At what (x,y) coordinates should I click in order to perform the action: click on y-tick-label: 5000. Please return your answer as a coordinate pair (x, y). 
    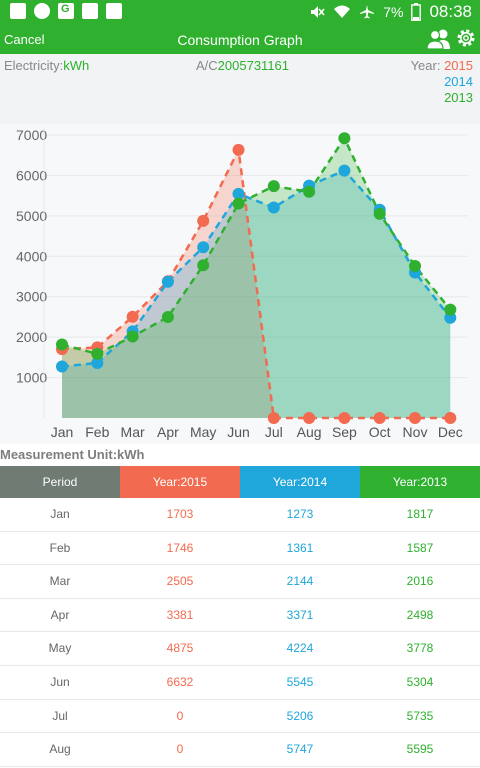
    Looking at the image, I should click on (31, 216).